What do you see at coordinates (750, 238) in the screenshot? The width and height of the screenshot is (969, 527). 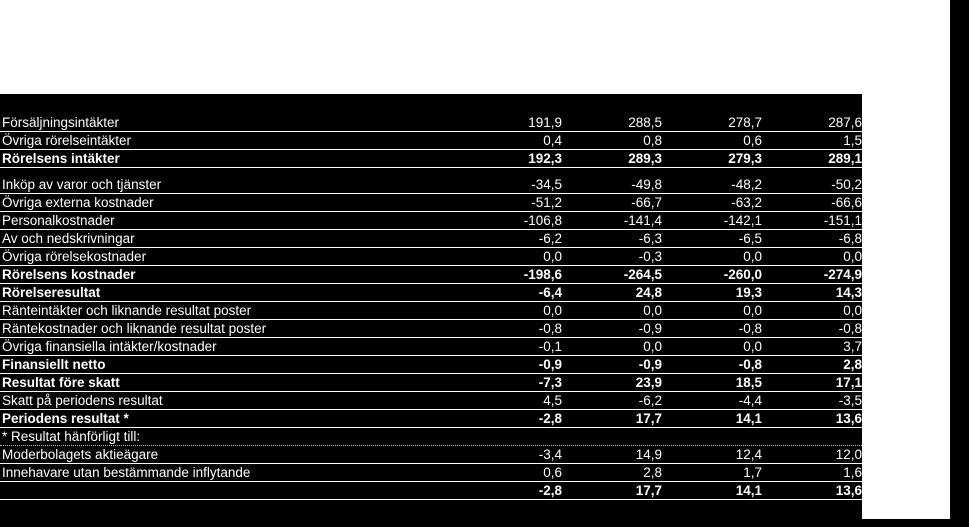 I see `cell-value: -6,5` at bounding box center [750, 238].